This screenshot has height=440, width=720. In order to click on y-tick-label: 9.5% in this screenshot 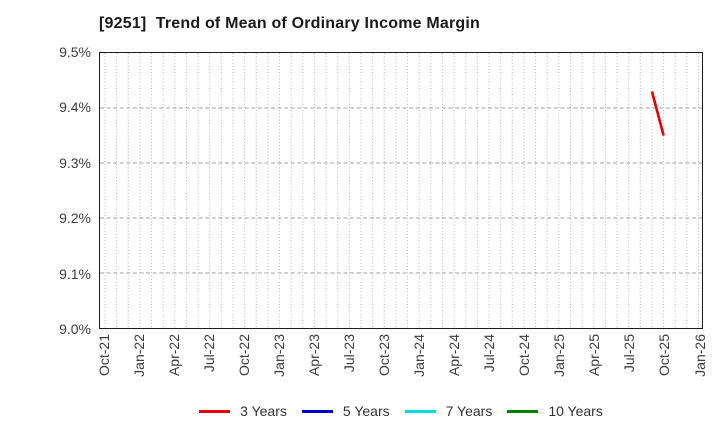, I will do `click(75, 52)`.